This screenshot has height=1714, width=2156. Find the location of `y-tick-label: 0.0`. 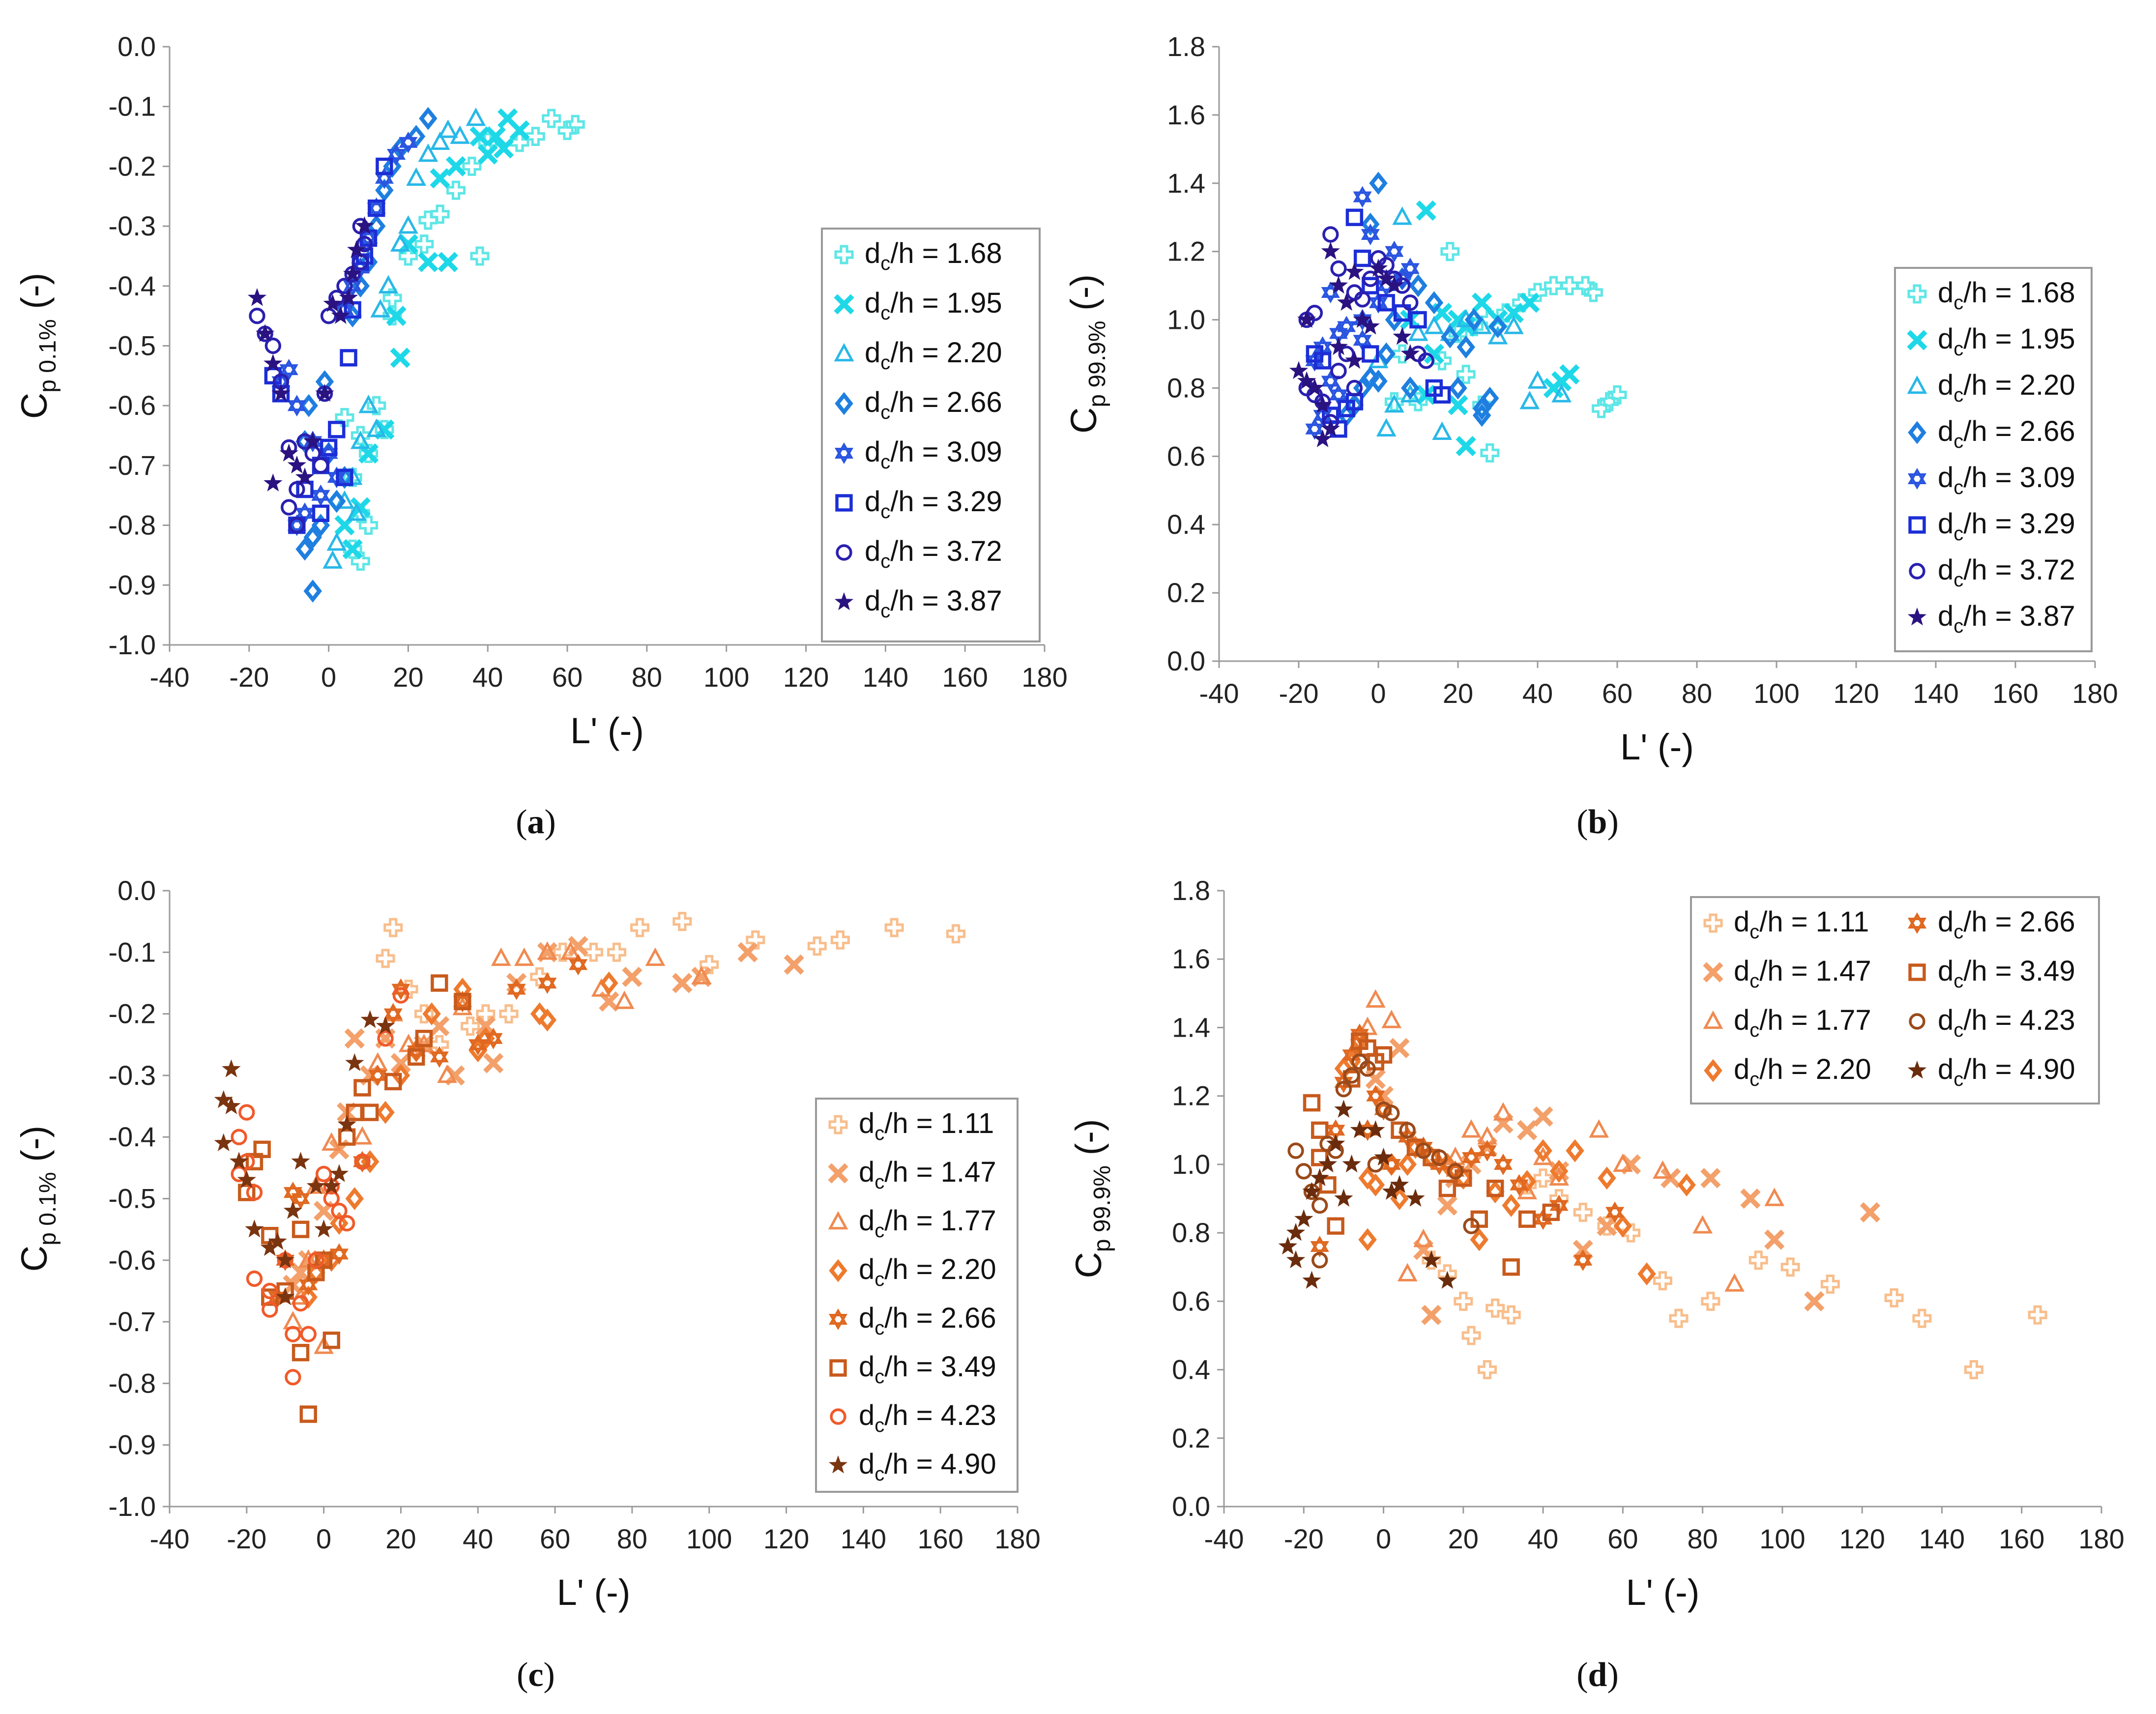

y-tick-label: 0.0 is located at coordinates (1186, 660).